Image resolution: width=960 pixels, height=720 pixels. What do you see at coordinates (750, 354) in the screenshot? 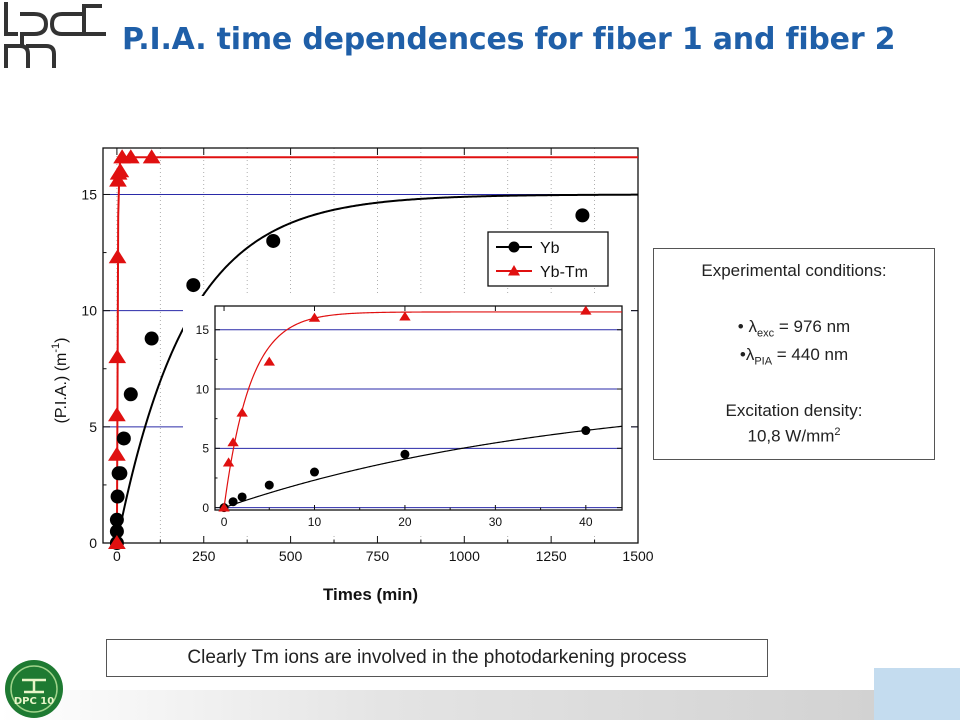
I see `lambda-pia-symbol: λ` at bounding box center [750, 354].